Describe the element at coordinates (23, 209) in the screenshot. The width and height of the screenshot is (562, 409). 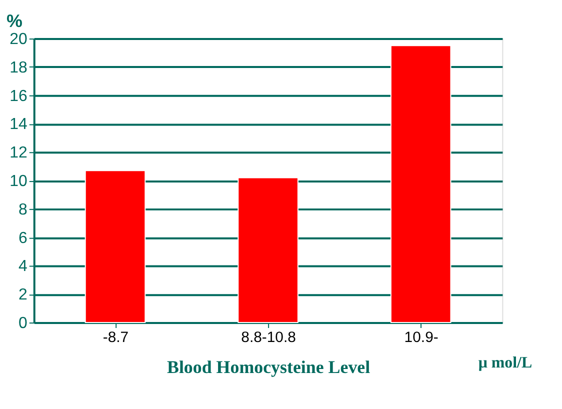
I see `y-tick-label: 8` at that location.